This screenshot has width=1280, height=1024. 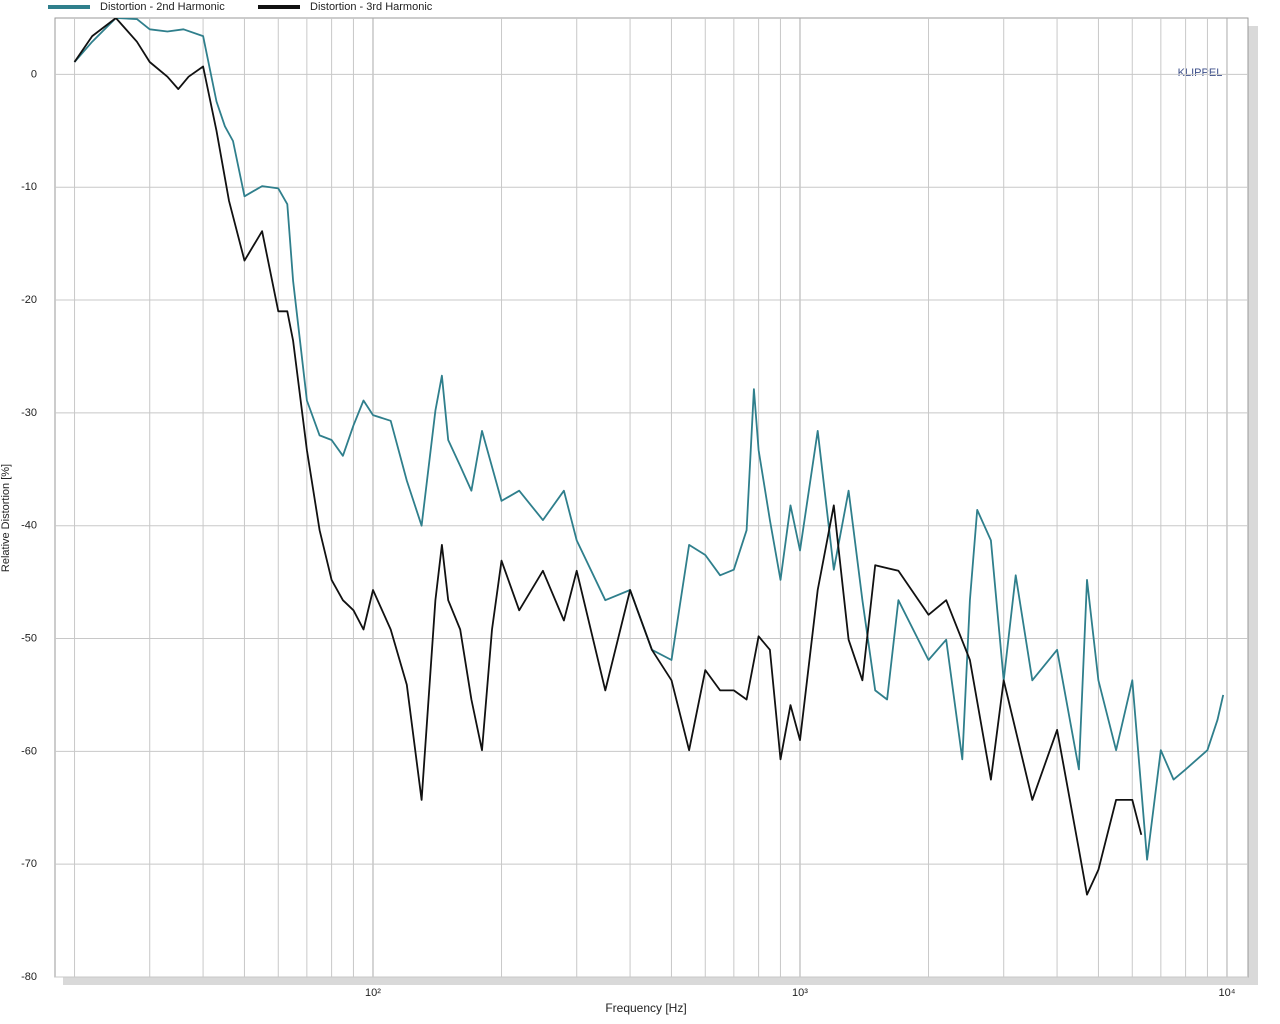 I want to click on y-tick-label: -70, so click(x=29, y=864).